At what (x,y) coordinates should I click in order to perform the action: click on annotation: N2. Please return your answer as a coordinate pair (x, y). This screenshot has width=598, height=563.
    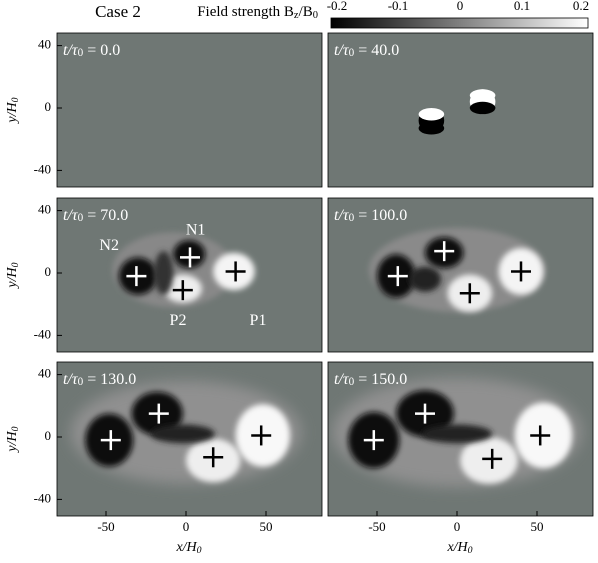
    Looking at the image, I should click on (109, 245).